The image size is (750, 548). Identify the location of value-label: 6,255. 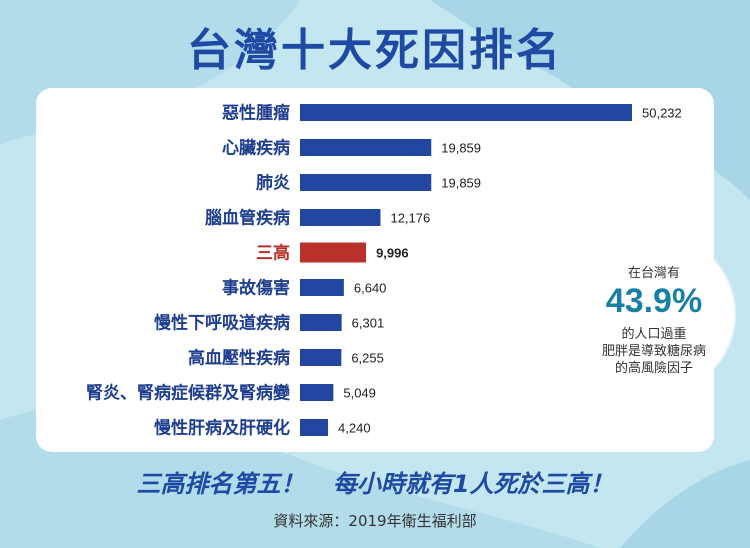
(367, 358).